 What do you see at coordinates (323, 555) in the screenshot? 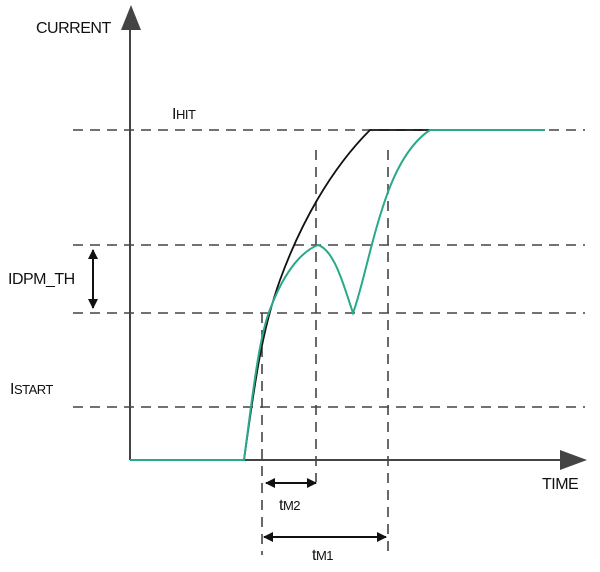
I see `tm1-label: tM1` at bounding box center [323, 555].